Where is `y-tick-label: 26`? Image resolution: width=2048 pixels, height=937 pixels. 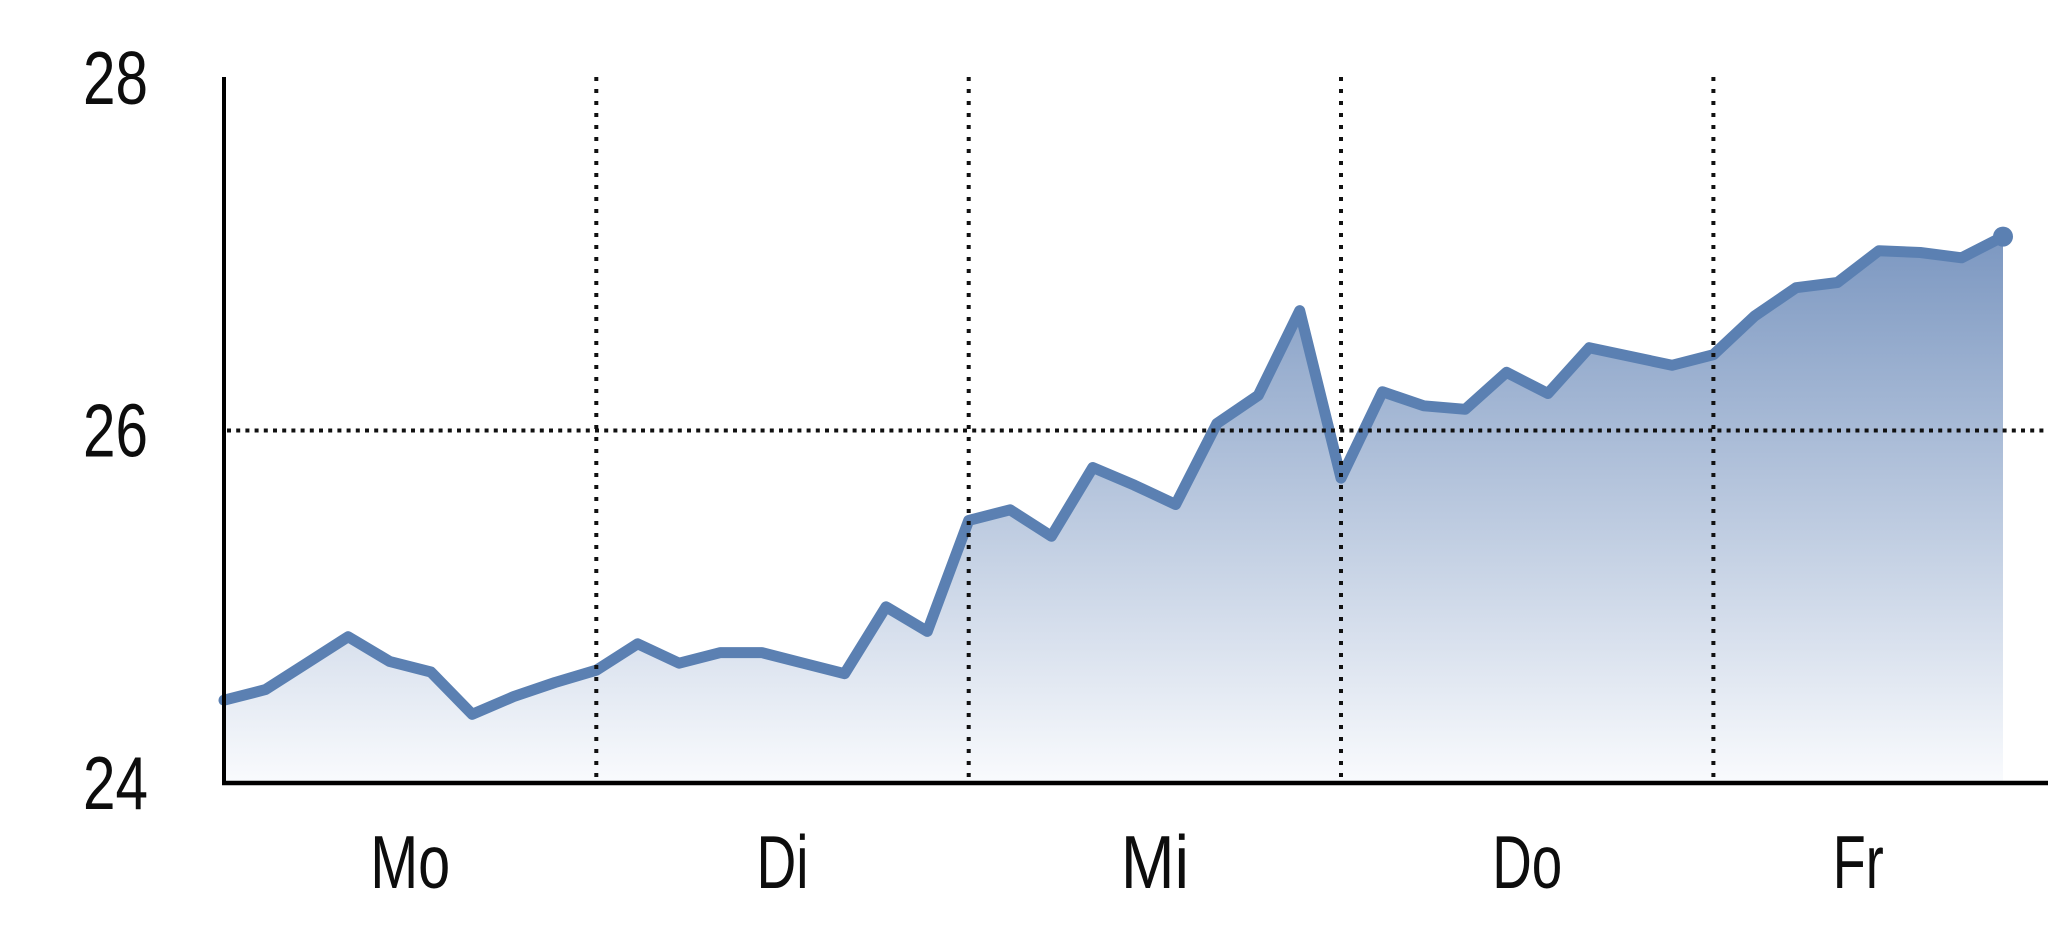 y-tick-label: 26 is located at coordinates (115, 431).